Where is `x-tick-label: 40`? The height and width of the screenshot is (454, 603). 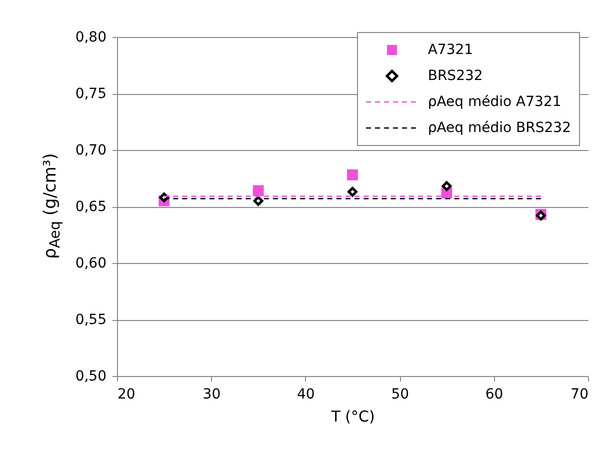 x-tick-label: 40 is located at coordinates (305, 394).